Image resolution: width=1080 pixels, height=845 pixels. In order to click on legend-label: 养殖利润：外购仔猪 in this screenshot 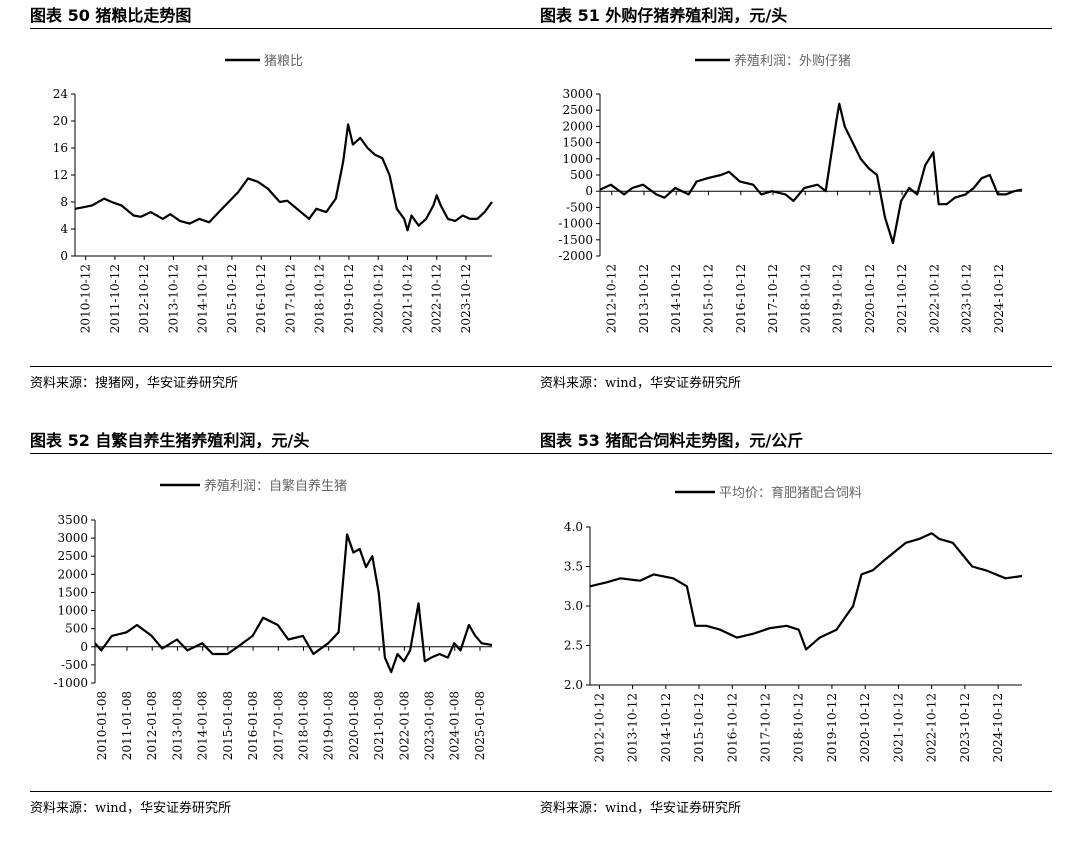, I will do `click(792, 61)`.